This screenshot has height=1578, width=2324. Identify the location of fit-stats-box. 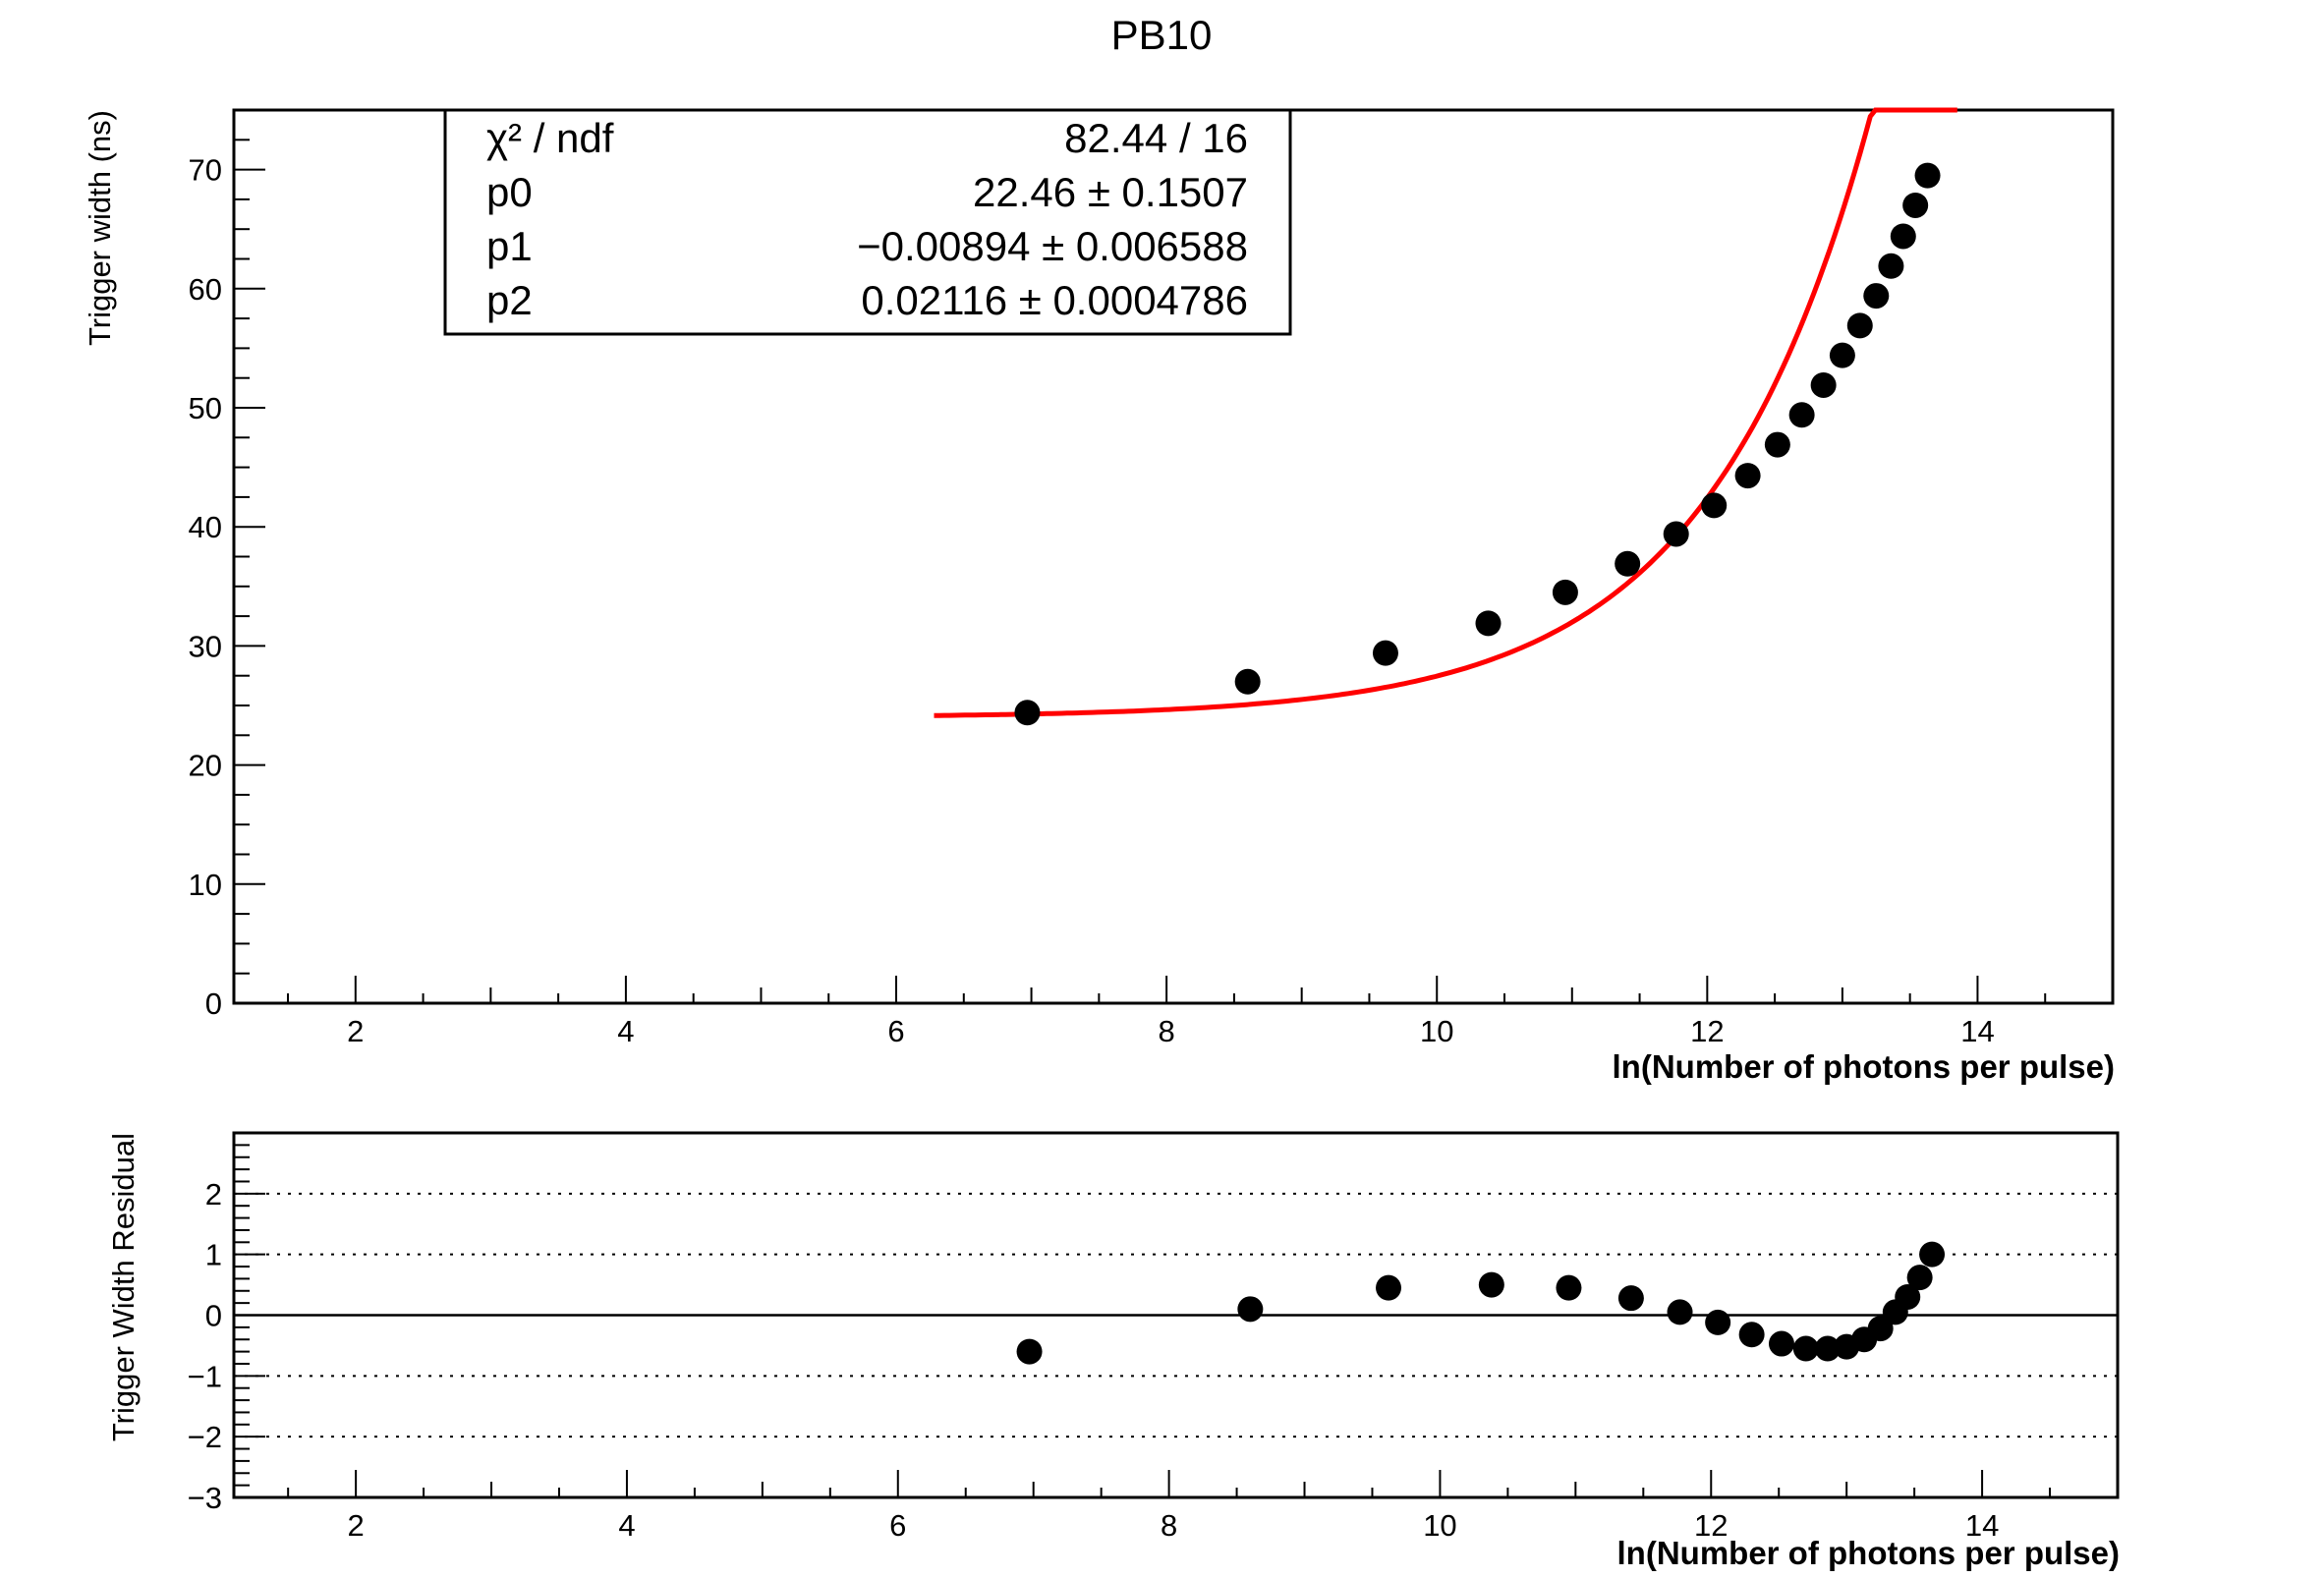
(867, 222).